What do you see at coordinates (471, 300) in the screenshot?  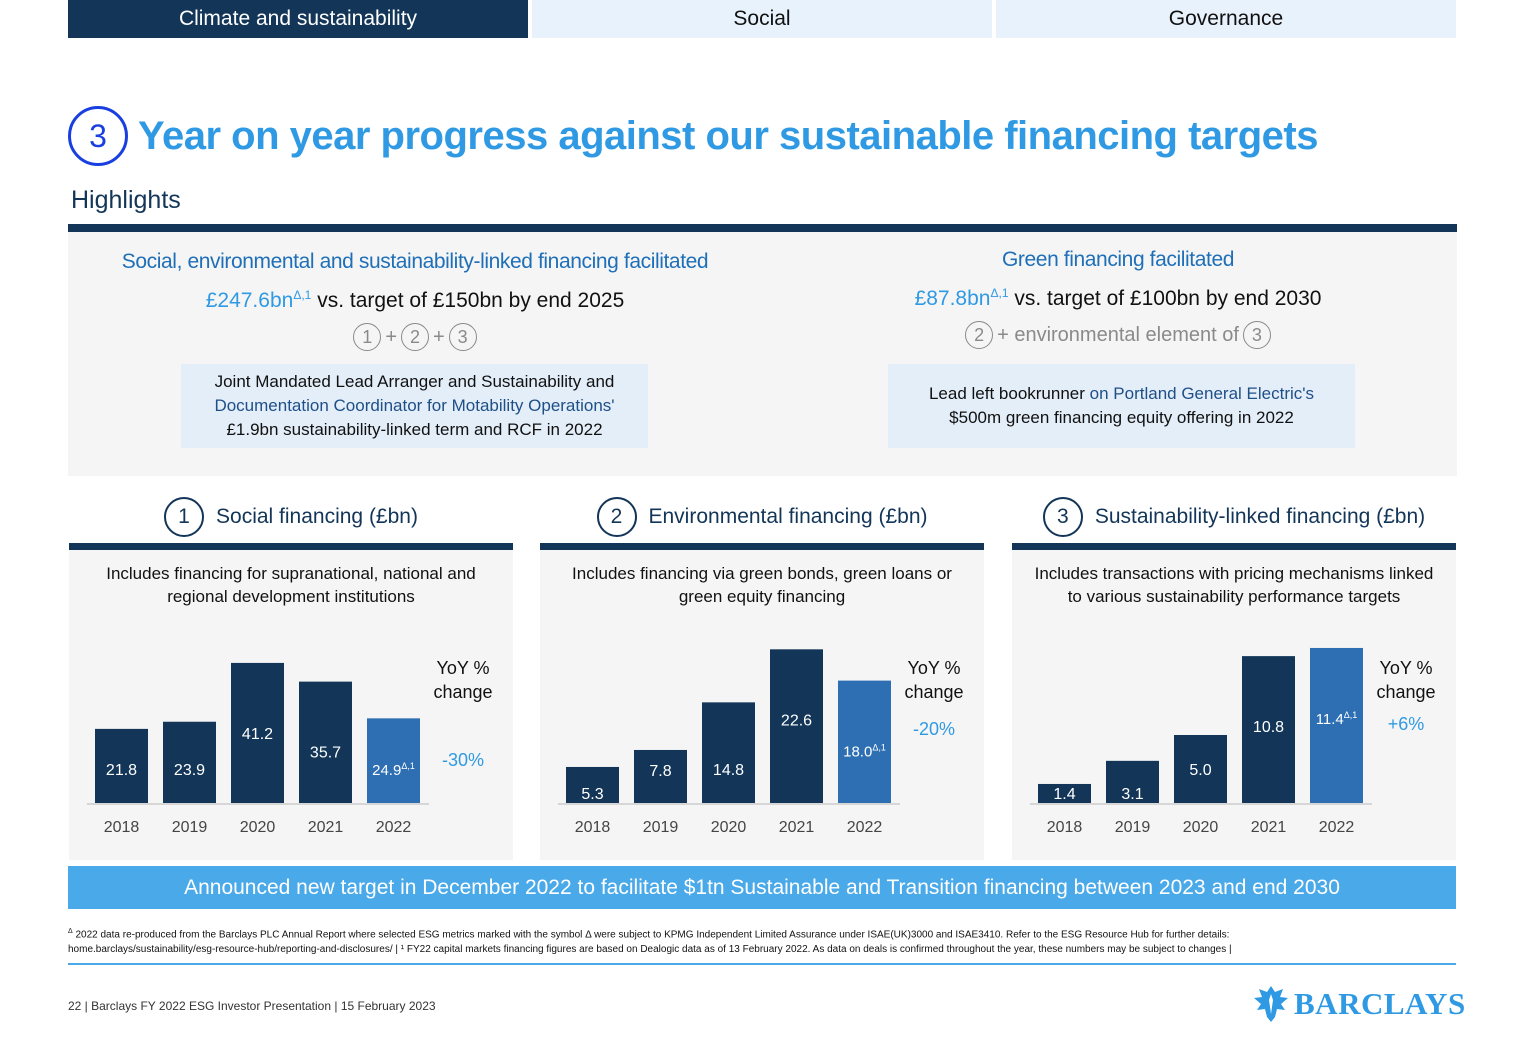 I see `highlight-left-target: vs. target of £150bn by end 2025` at bounding box center [471, 300].